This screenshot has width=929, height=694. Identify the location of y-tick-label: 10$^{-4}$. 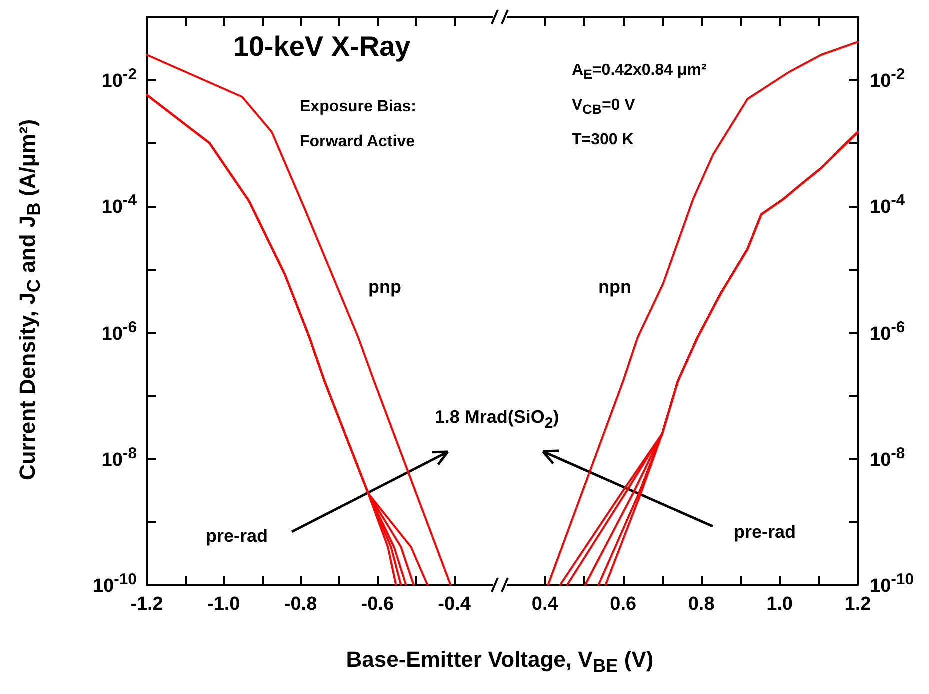
(119, 206).